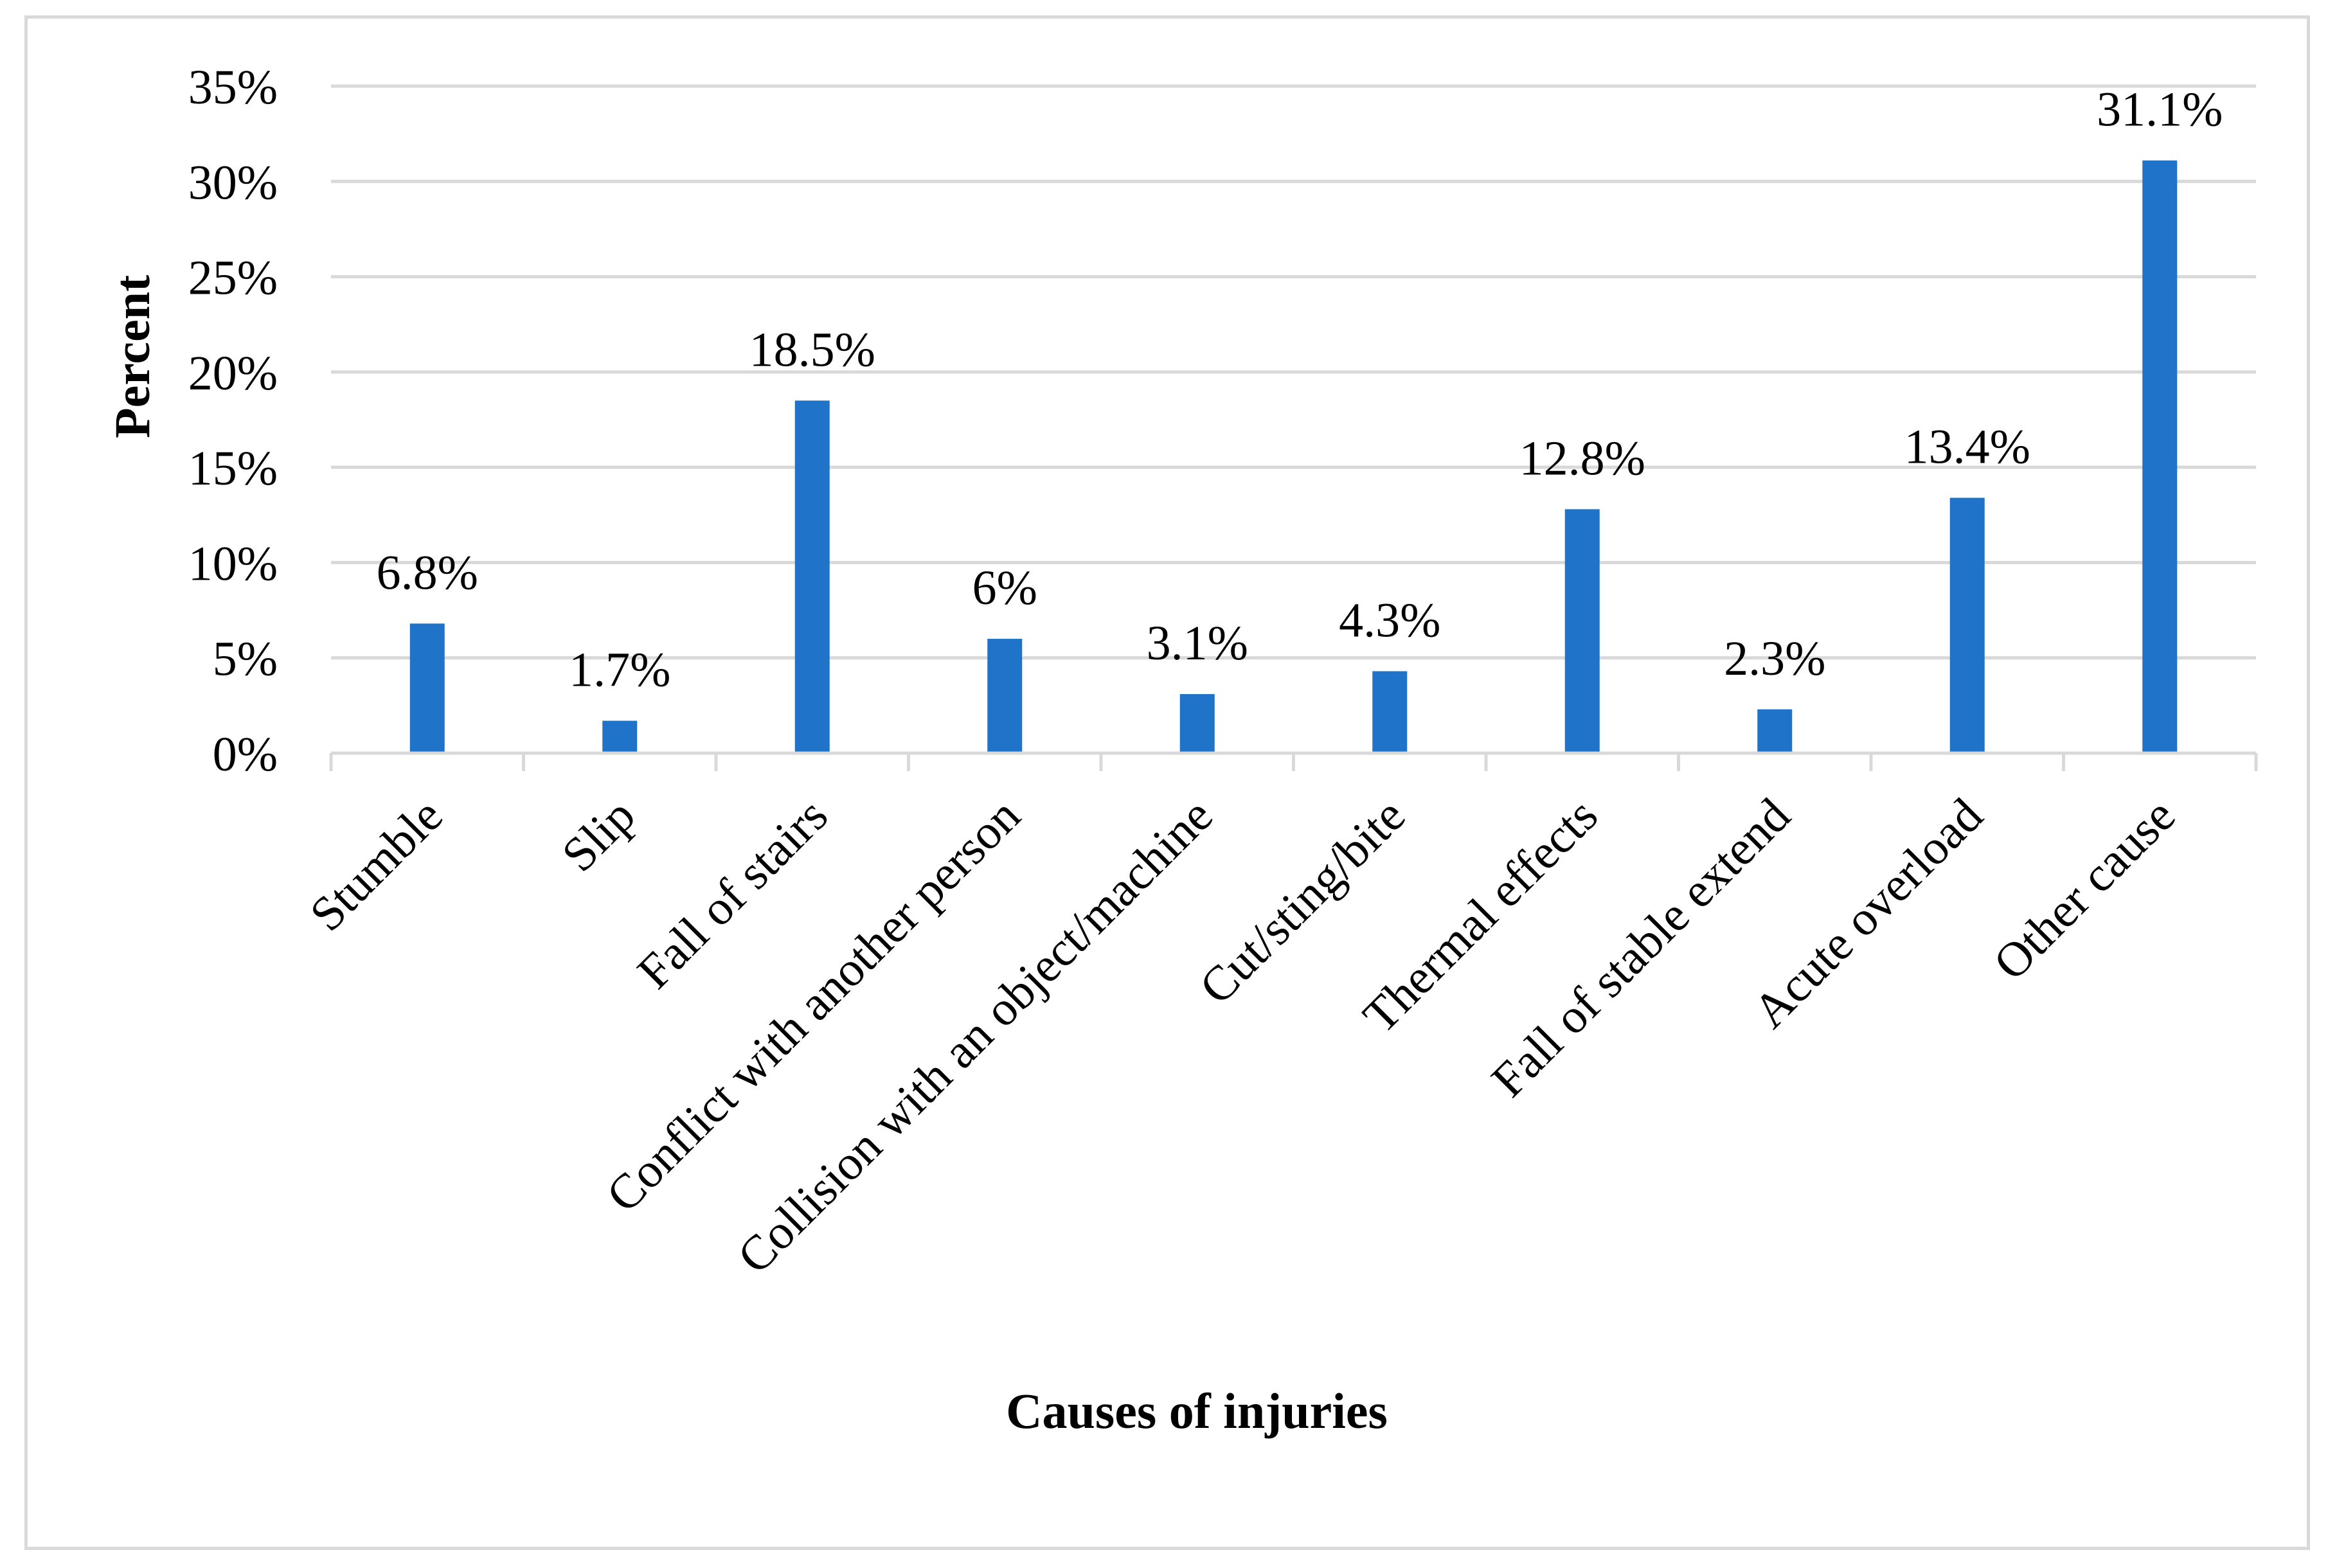 The height and width of the screenshot is (1568, 2337). I want to click on category-label: Stumble, so click(376, 865).